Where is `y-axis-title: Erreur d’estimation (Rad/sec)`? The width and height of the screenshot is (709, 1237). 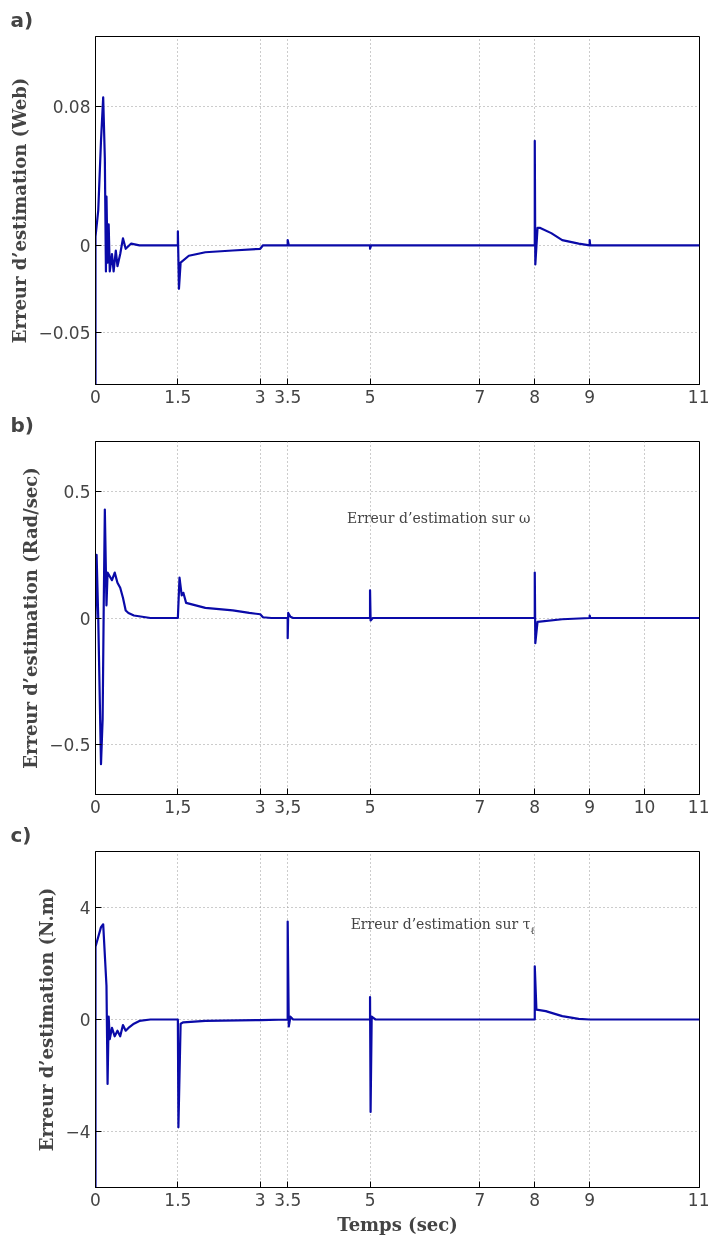
y-axis-title: Erreur d’estimation (Rad/sec) is located at coordinates (31, 618).